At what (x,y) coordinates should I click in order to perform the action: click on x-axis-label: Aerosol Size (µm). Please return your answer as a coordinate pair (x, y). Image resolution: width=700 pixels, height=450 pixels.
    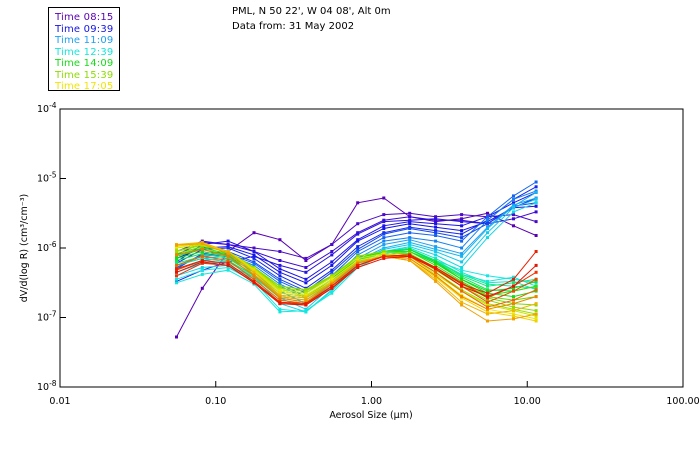
    Looking at the image, I should click on (370, 415).